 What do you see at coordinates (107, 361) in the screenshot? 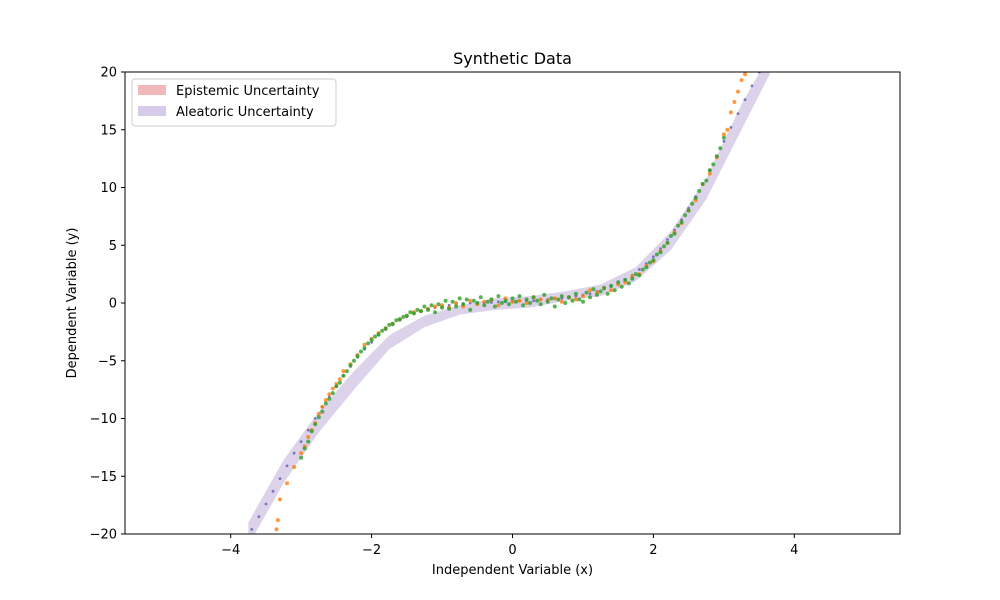
I see `y-tick-label: −5` at bounding box center [107, 361].